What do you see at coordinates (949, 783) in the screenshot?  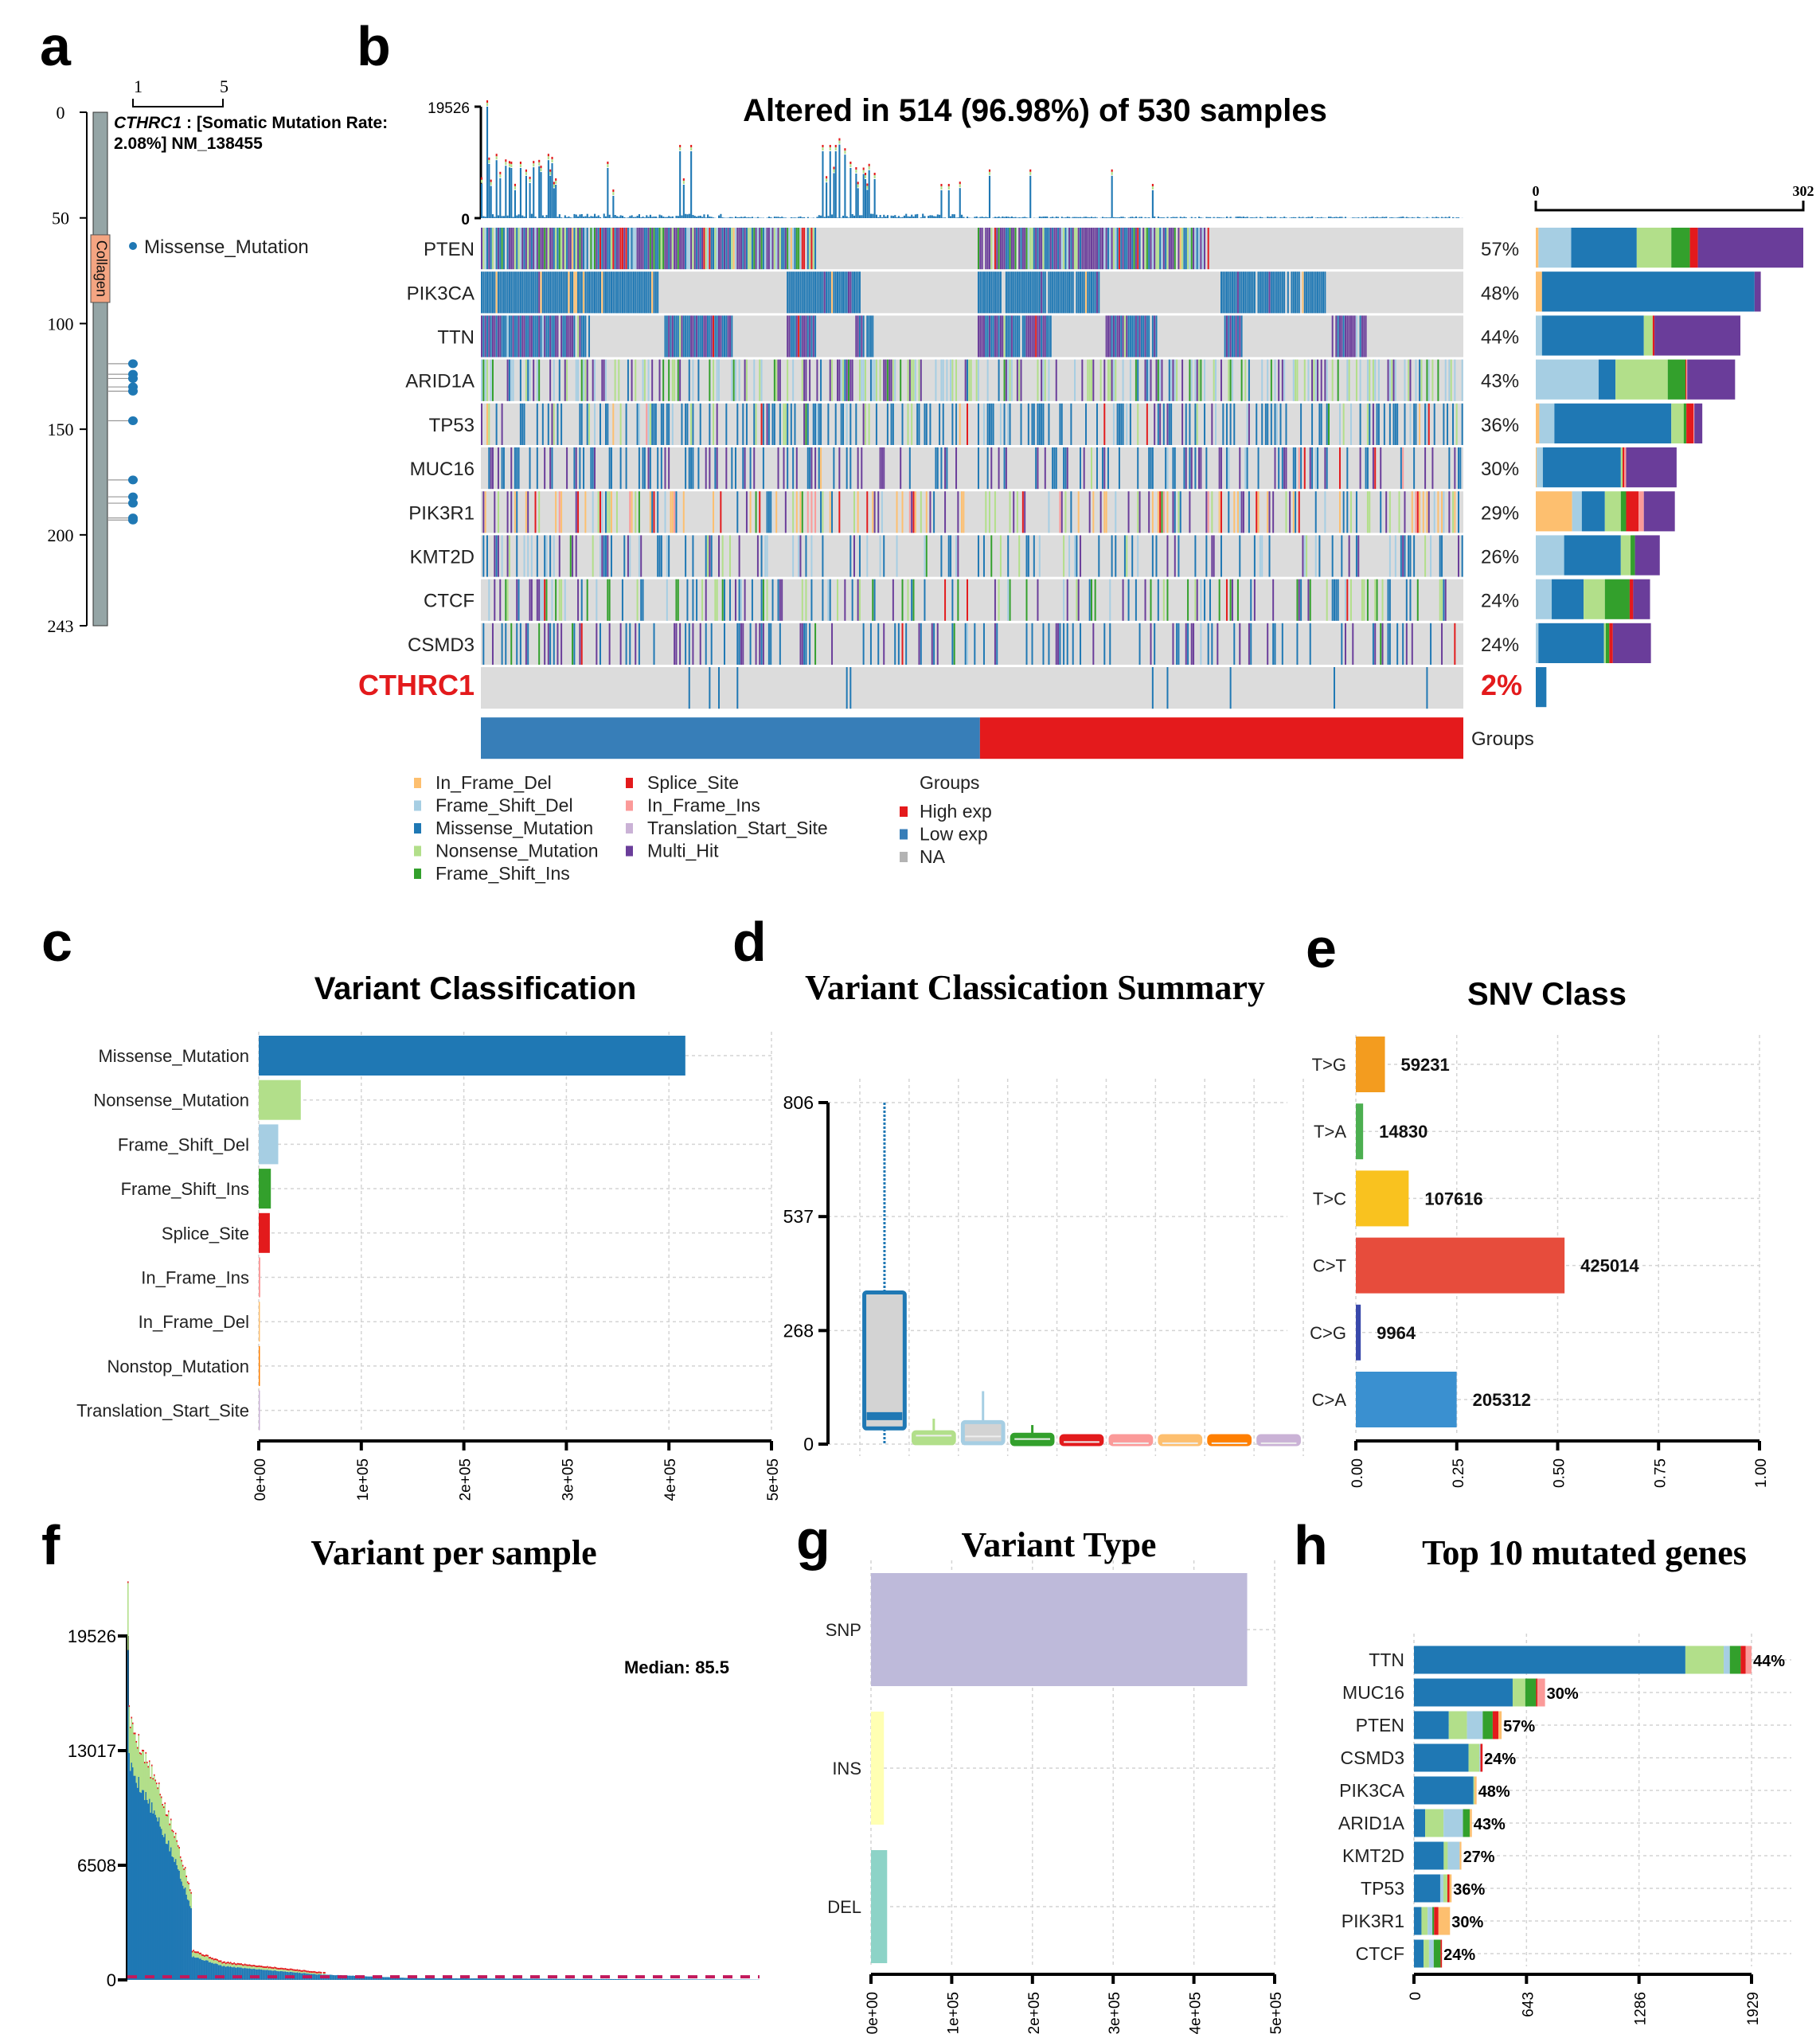 I see `legend-groups-title: Groups` at bounding box center [949, 783].